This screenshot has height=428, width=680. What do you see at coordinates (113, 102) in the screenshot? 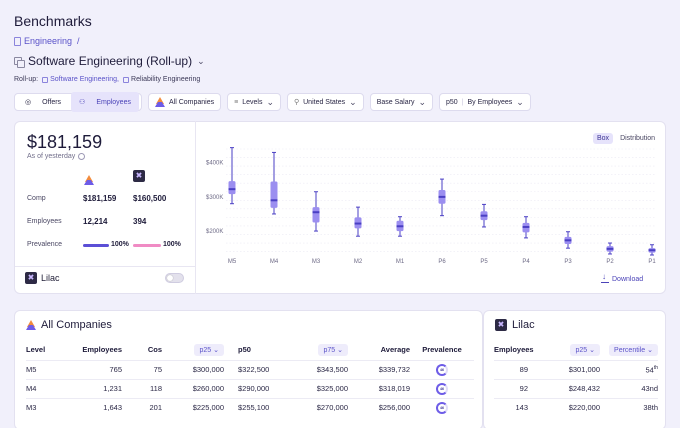
I see `segment-label: Employees` at bounding box center [113, 102].